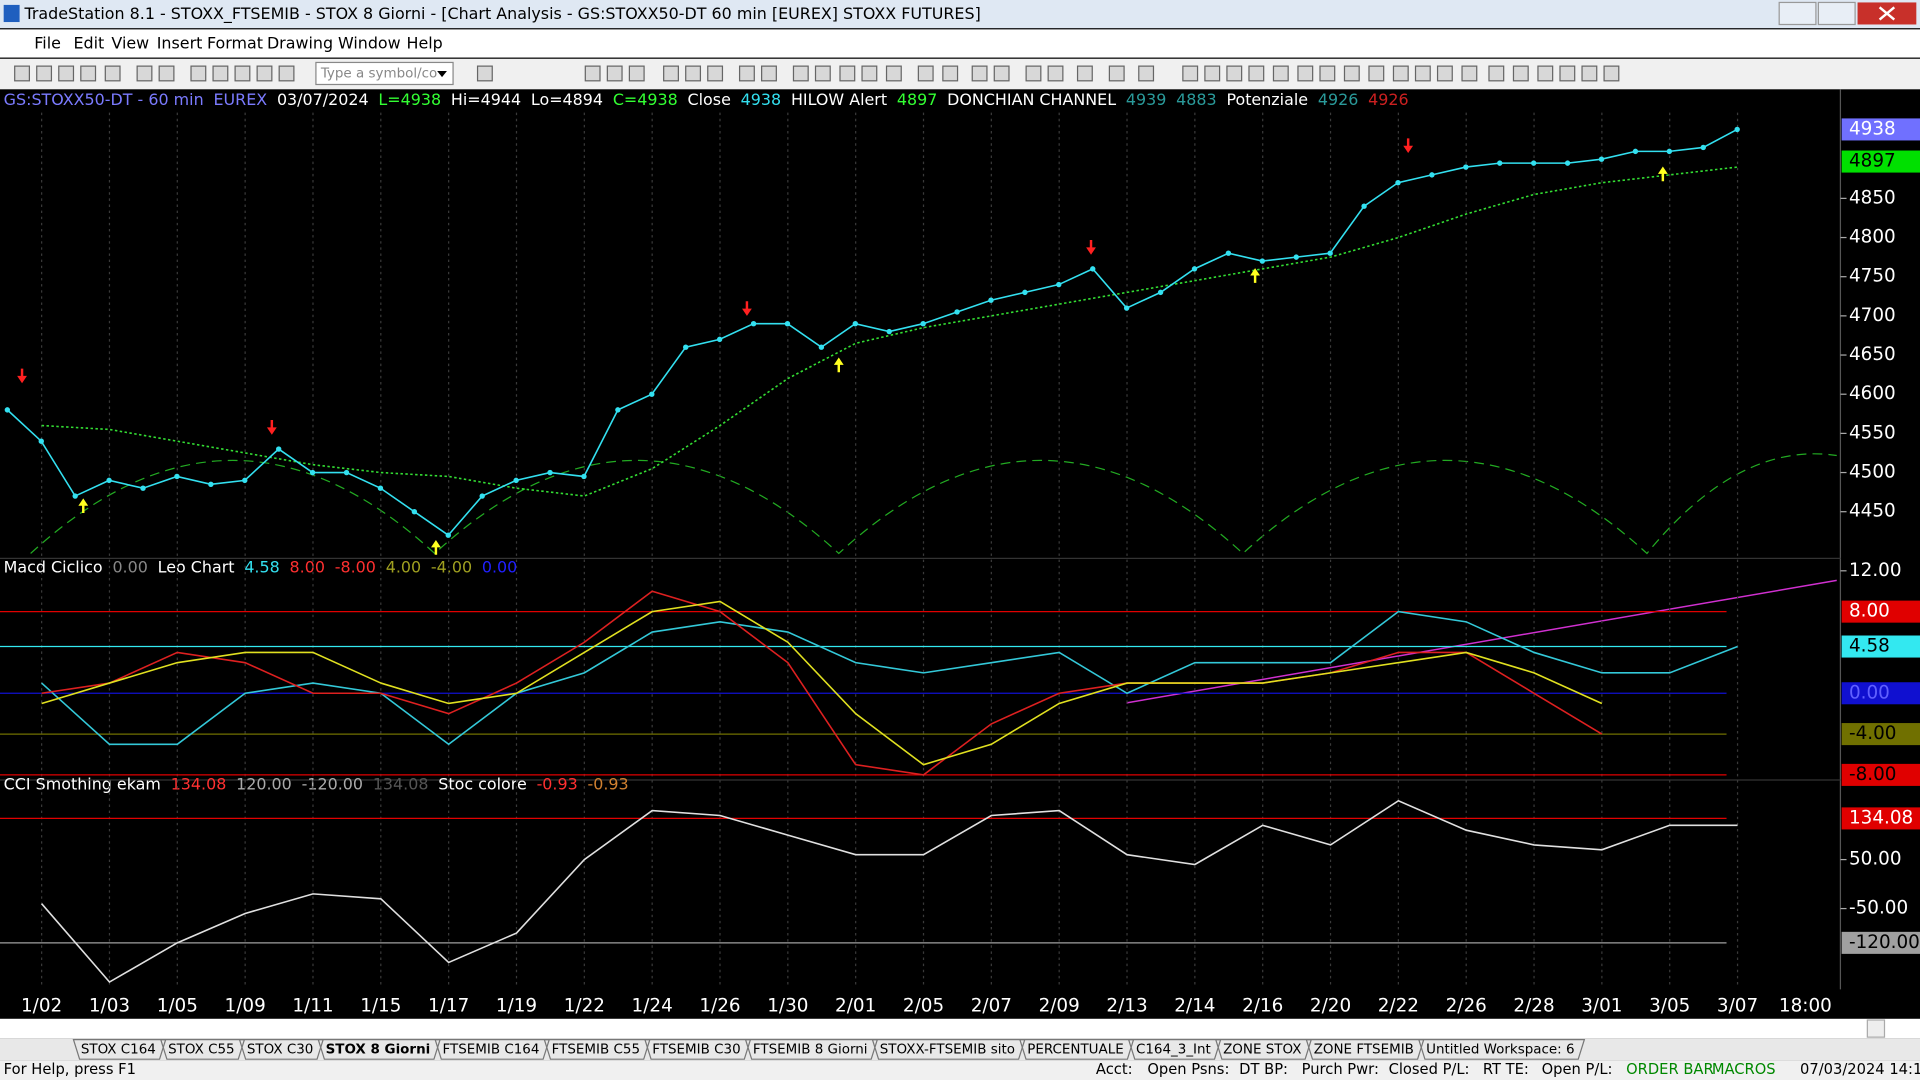 This screenshot has width=1920, height=1080. Describe the element at coordinates (369, 43) in the screenshot. I see `menu-item: Window` at that location.